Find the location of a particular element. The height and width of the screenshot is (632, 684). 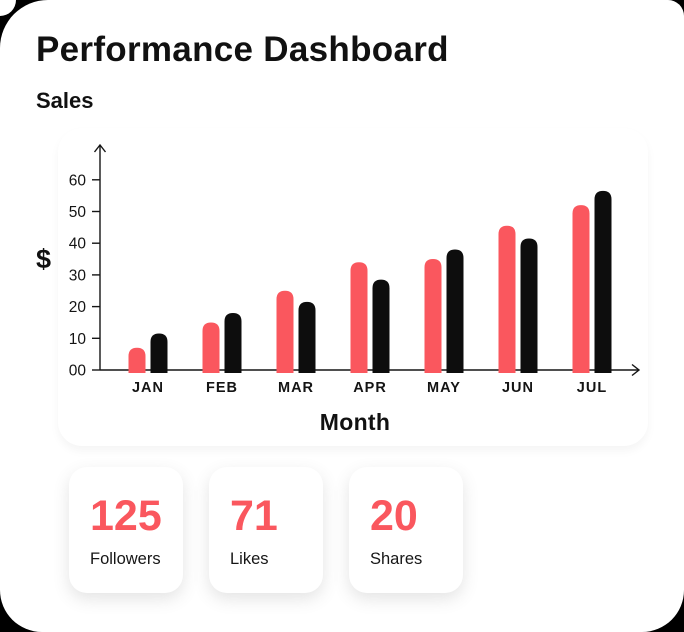

bar-series-pink-jan is located at coordinates (137, 360).